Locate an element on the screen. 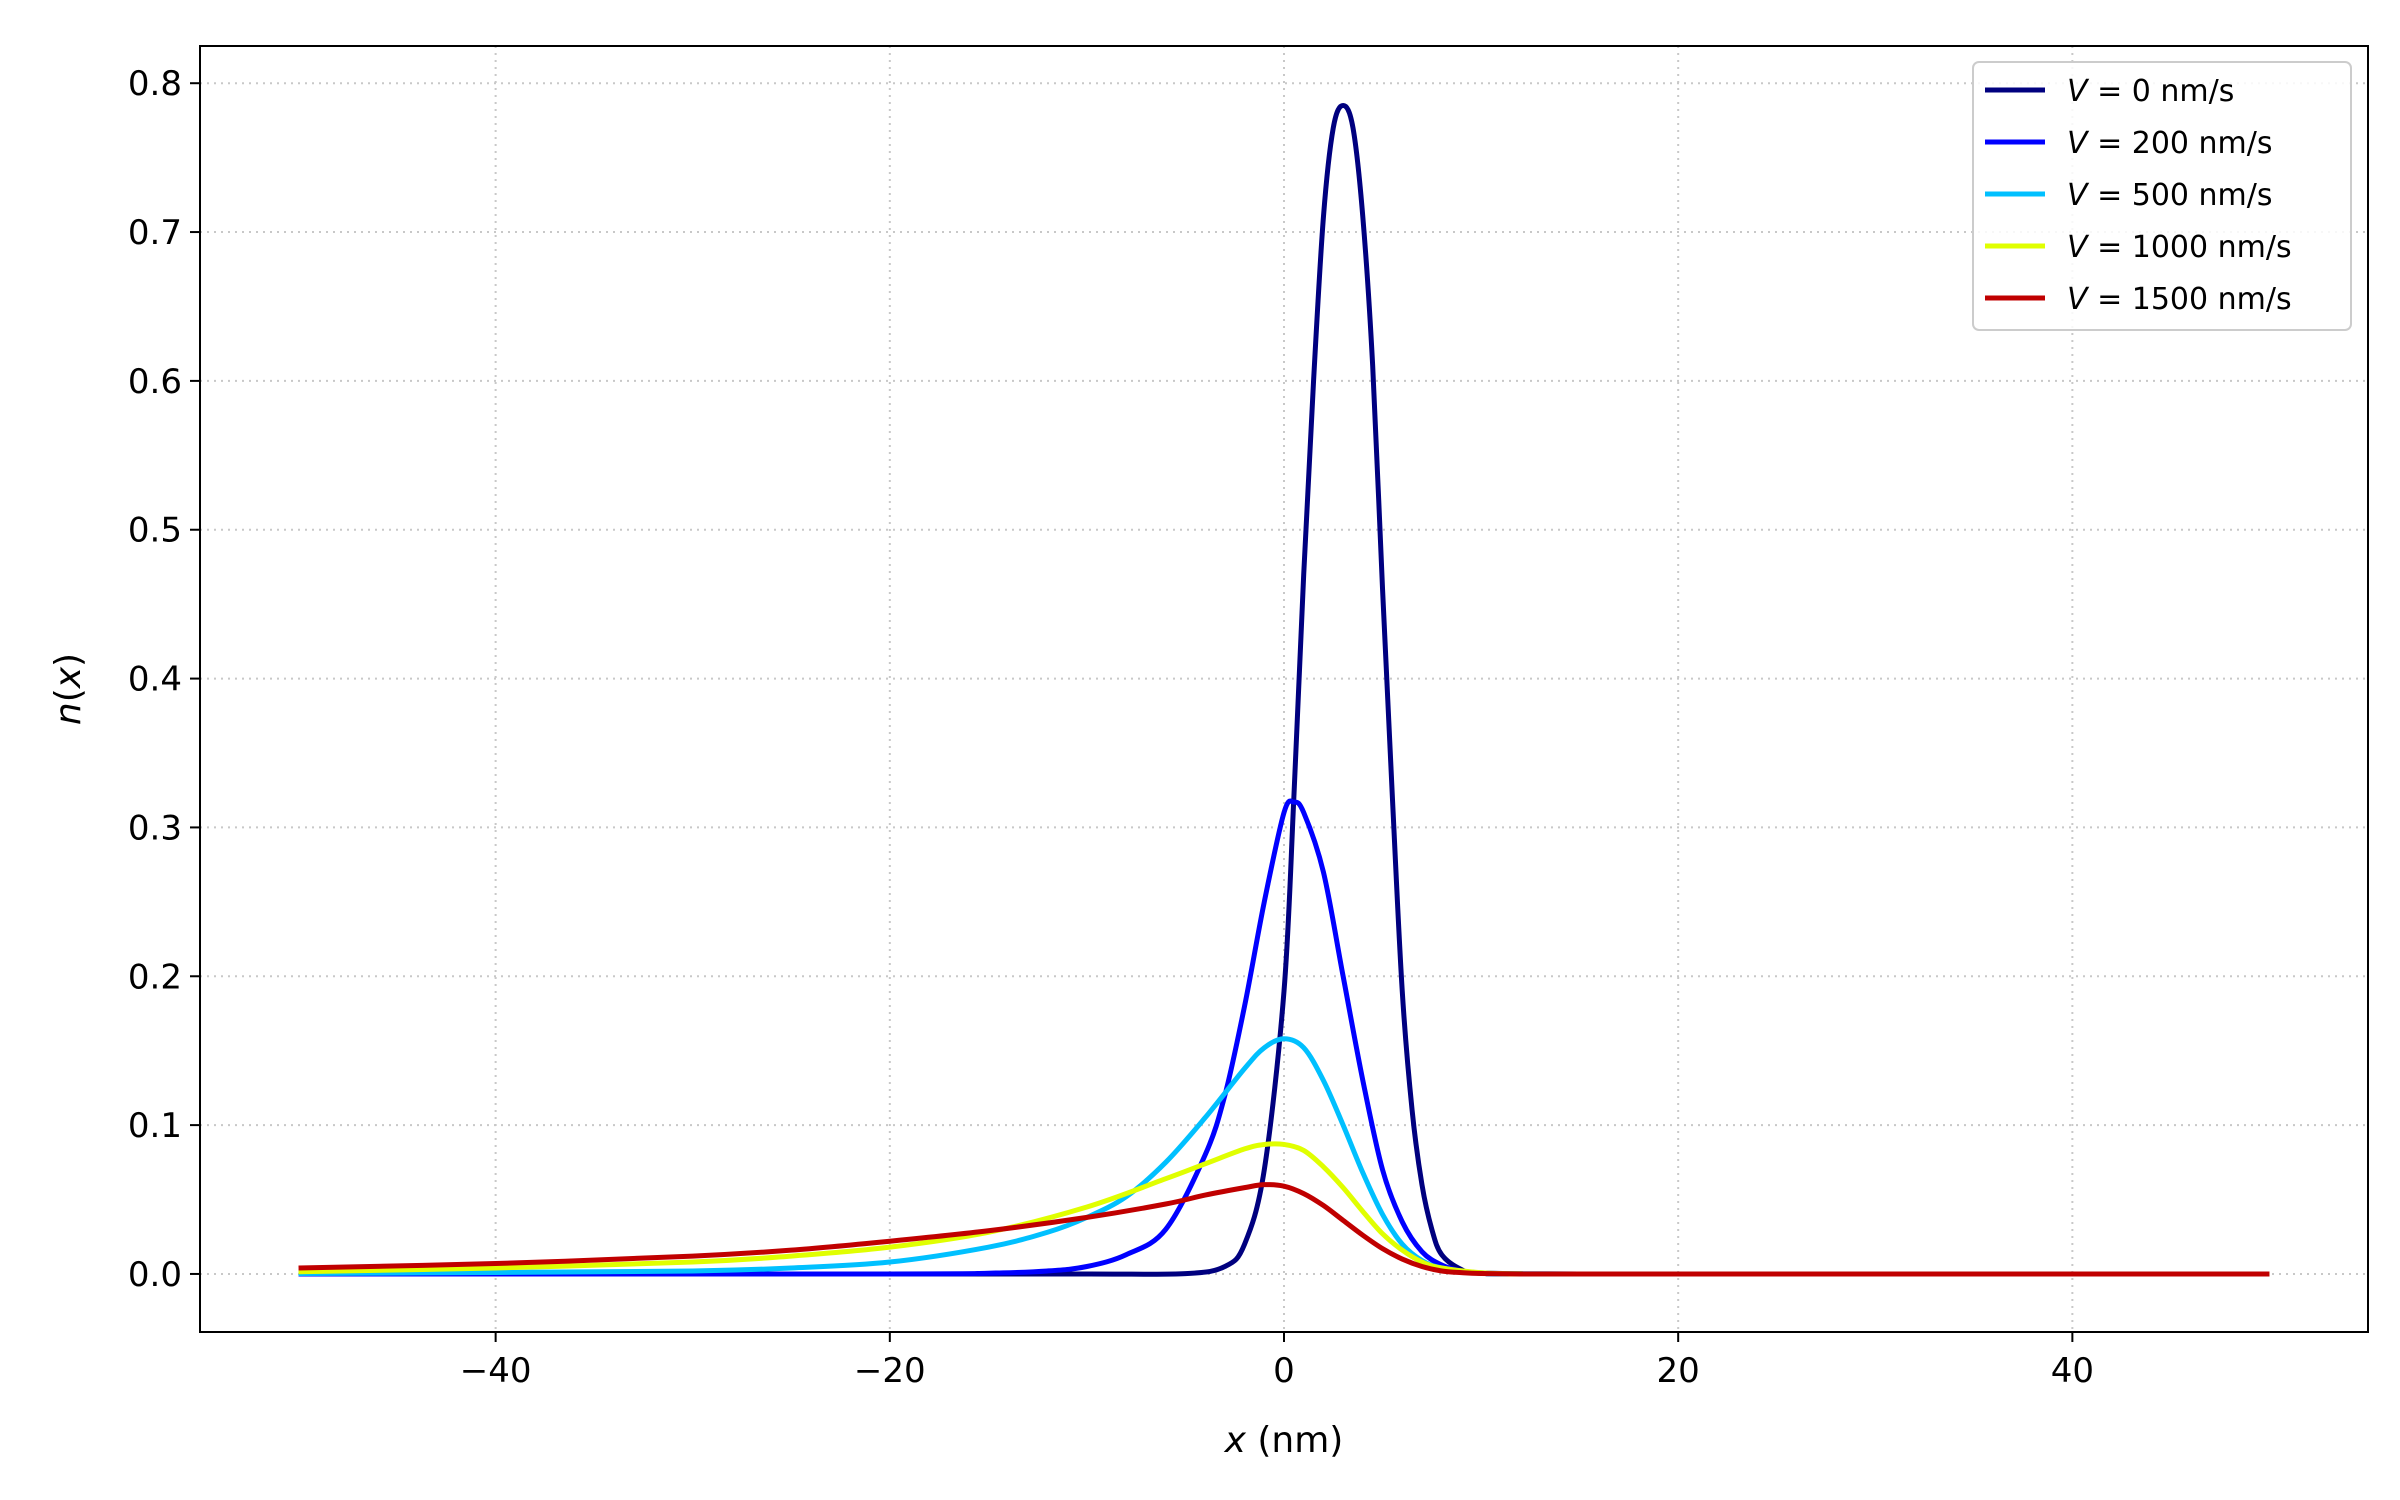  legend-label-3: V = 1000 nm/s is located at coordinates (2179, 247).